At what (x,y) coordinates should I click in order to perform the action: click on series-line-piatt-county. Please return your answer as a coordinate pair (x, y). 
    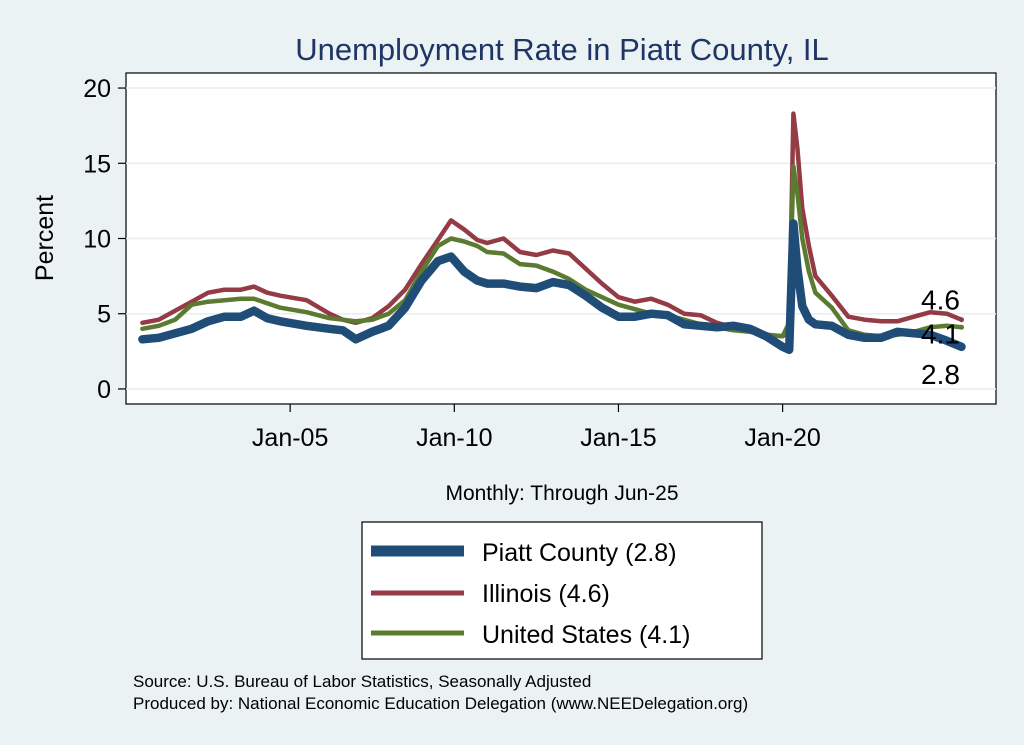
    Looking at the image, I should click on (552, 287).